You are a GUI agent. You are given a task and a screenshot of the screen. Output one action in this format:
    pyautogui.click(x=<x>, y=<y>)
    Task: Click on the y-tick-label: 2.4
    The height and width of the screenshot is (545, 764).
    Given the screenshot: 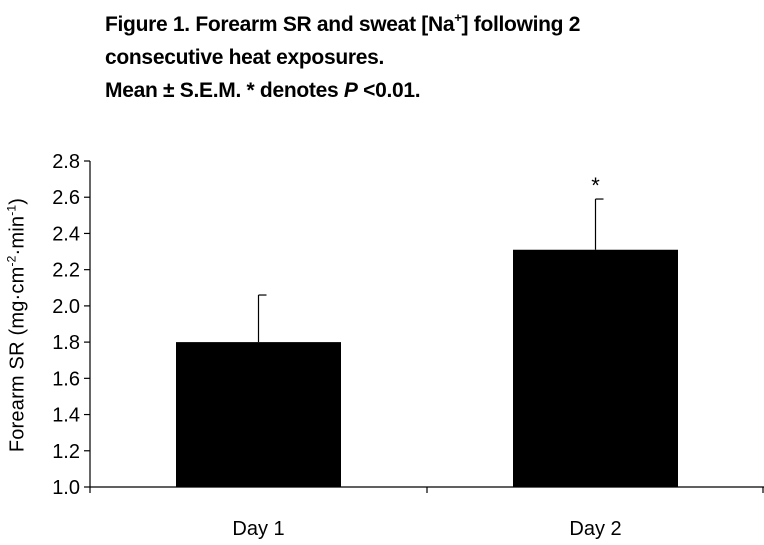 What is the action you would take?
    pyautogui.click(x=66, y=234)
    